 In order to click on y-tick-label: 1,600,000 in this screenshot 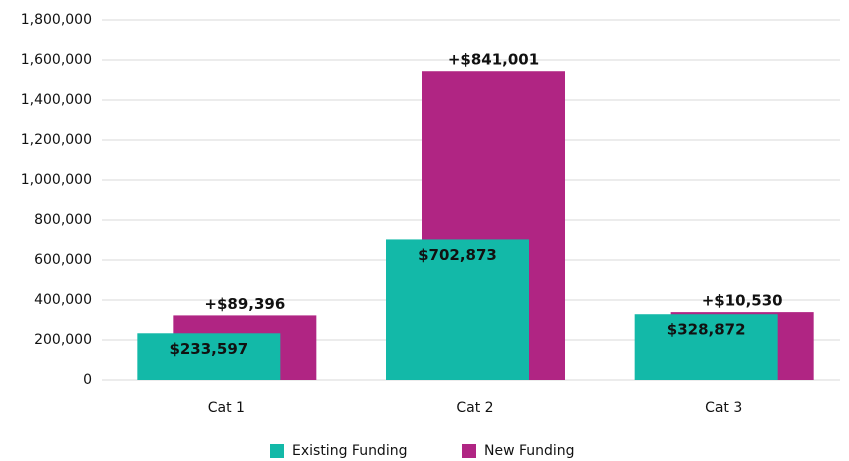, I will do `click(56, 60)`.